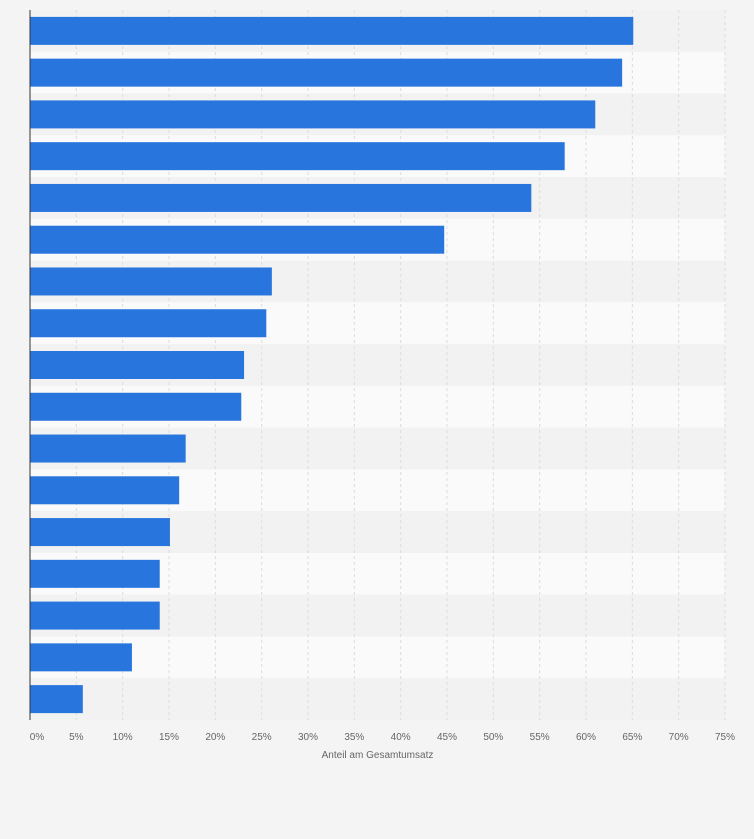  What do you see at coordinates (123, 737) in the screenshot?
I see `x-tick-label: 10%` at bounding box center [123, 737].